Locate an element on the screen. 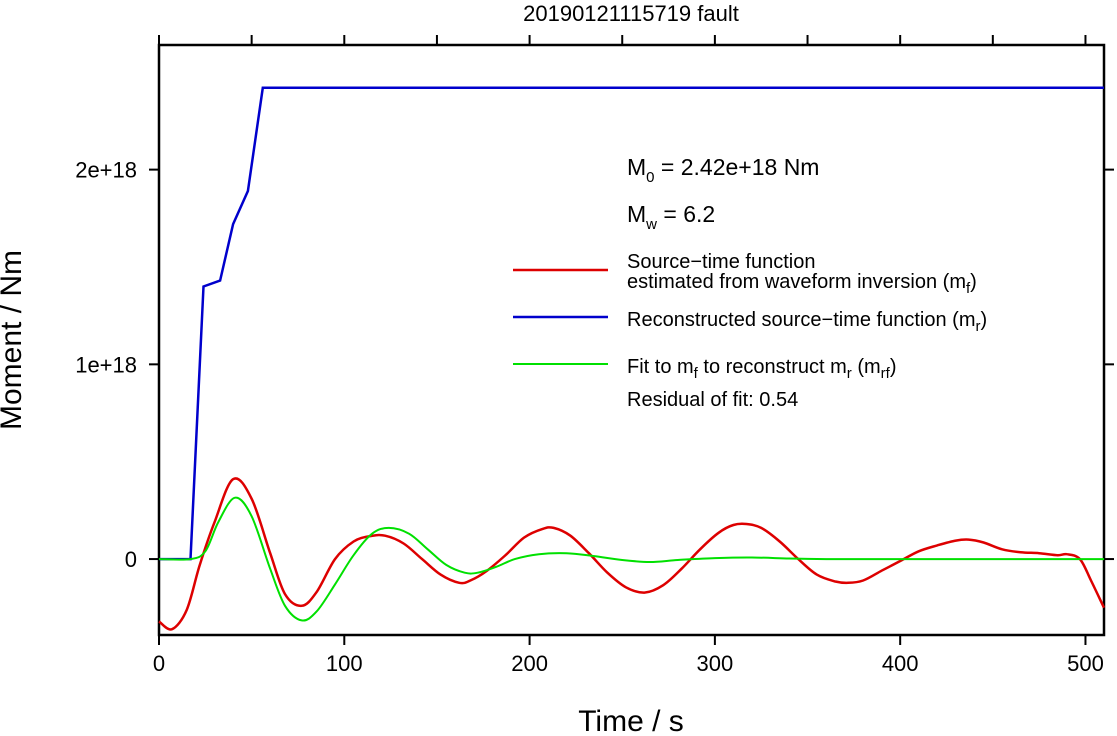 This screenshot has width=1117, height=736. x-tick-label: 100 is located at coordinates (344, 663).